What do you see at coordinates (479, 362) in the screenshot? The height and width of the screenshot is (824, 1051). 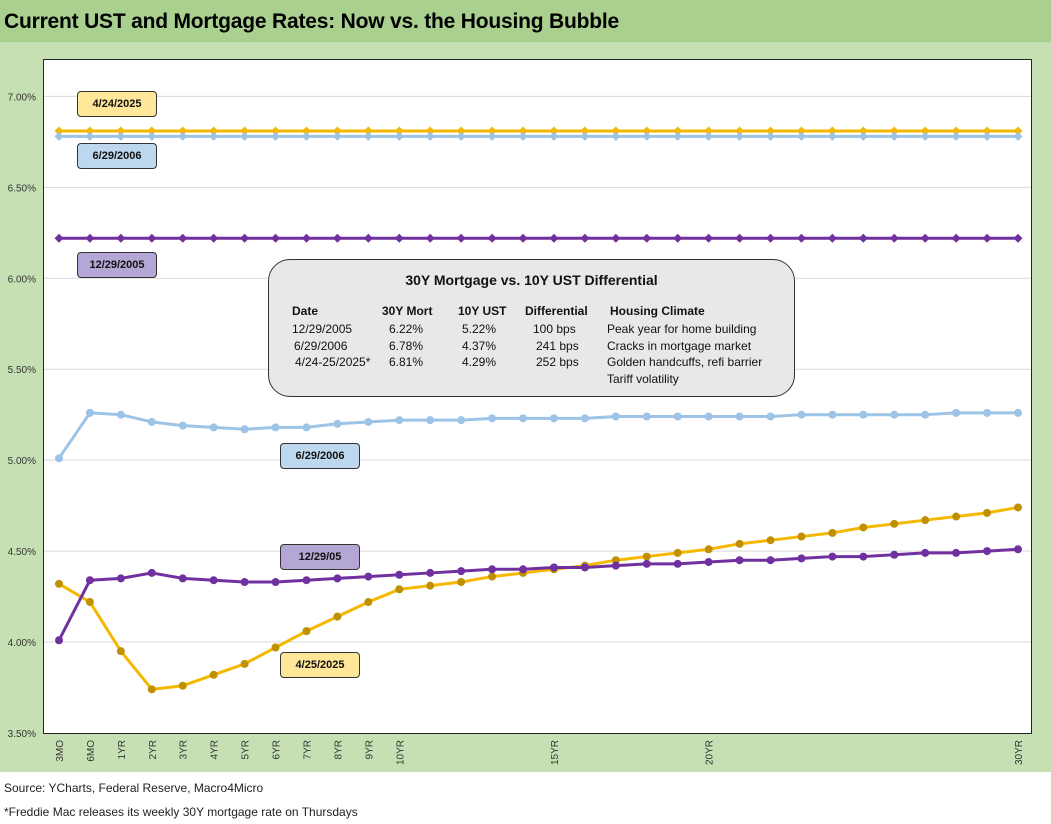 I see `row3-ust: 4.29%` at bounding box center [479, 362].